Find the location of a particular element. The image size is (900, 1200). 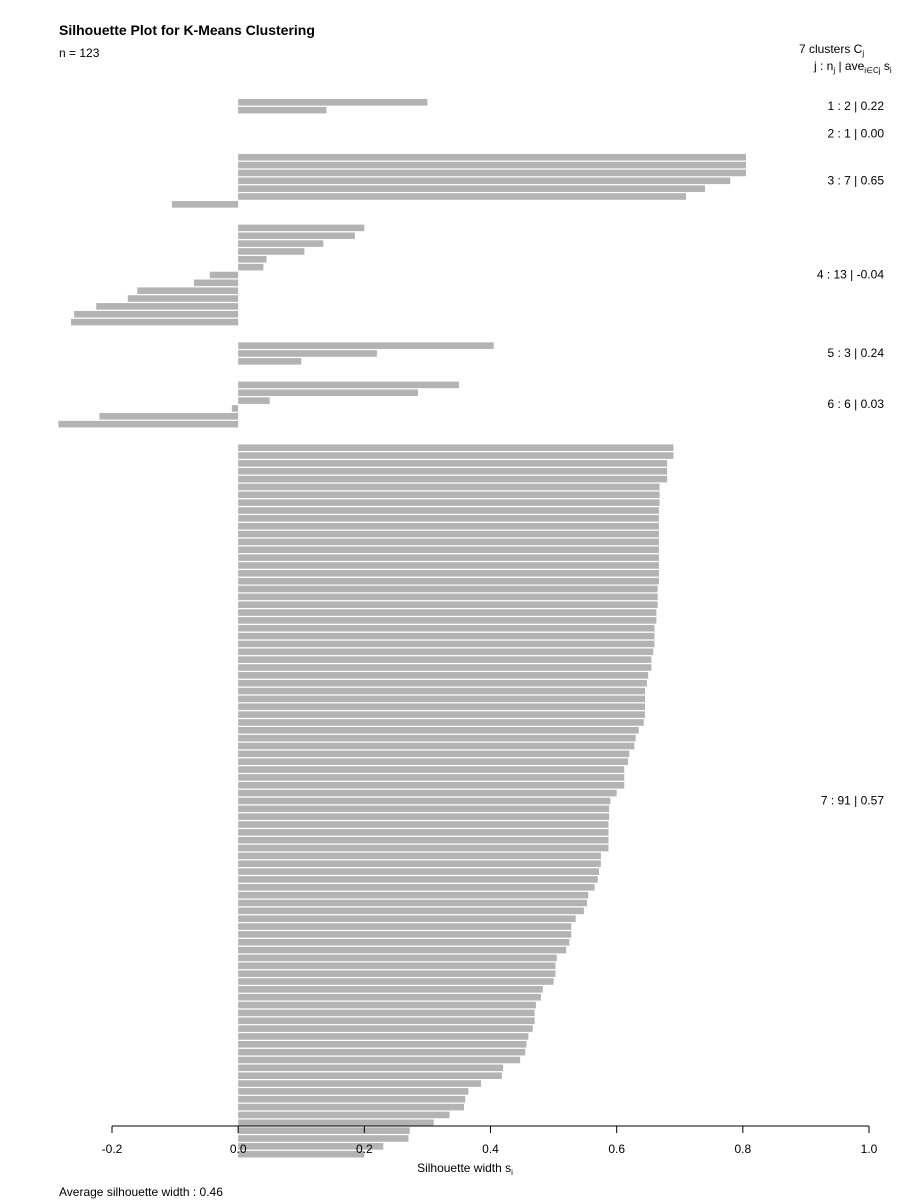

cluster-label: 5 : 3 | 0.24 is located at coordinates (856, 353).